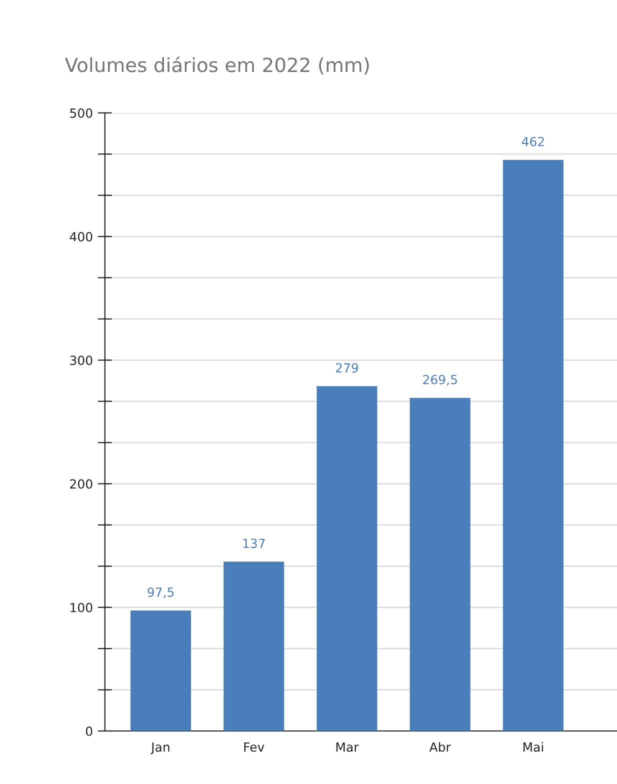  Describe the element at coordinates (81, 484) in the screenshot. I see `y-tick-label: 200` at that location.